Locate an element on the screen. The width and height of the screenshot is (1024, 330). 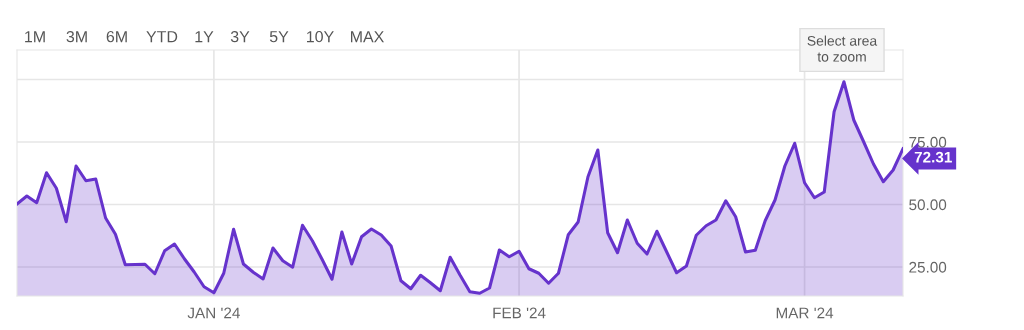
text: MAX is located at coordinates (367, 37).